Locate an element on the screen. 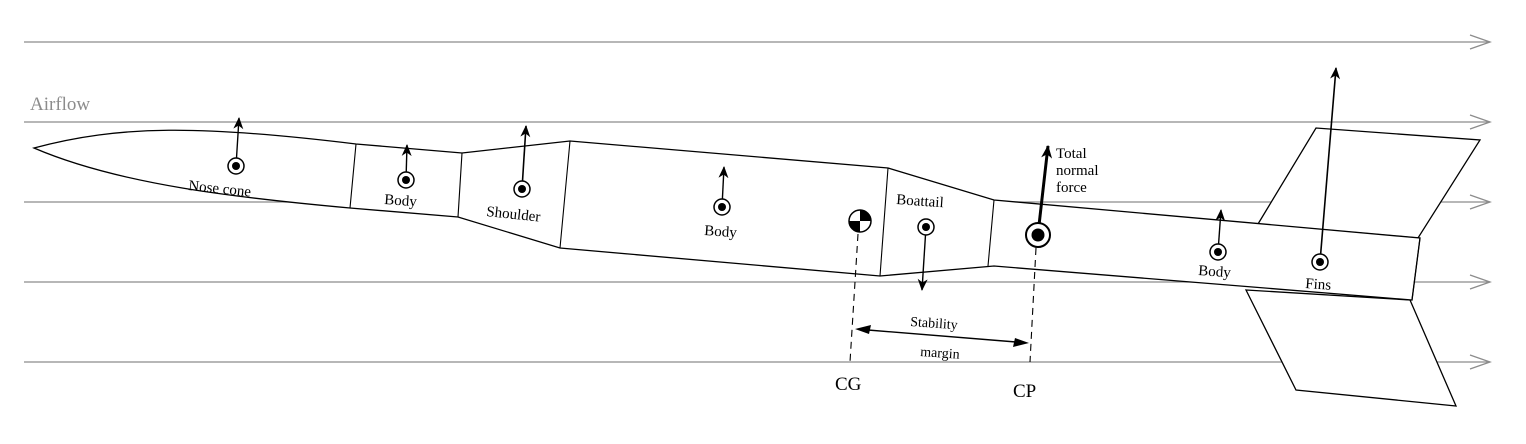 The image size is (1526, 444). shoulder-force is located at coordinates (522, 161).